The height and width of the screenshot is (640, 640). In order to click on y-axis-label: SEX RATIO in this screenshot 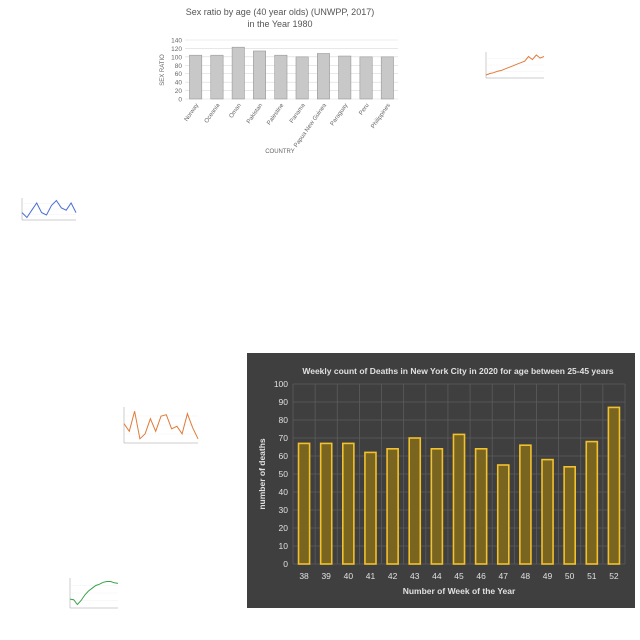, I will do `click(163, 70)`.